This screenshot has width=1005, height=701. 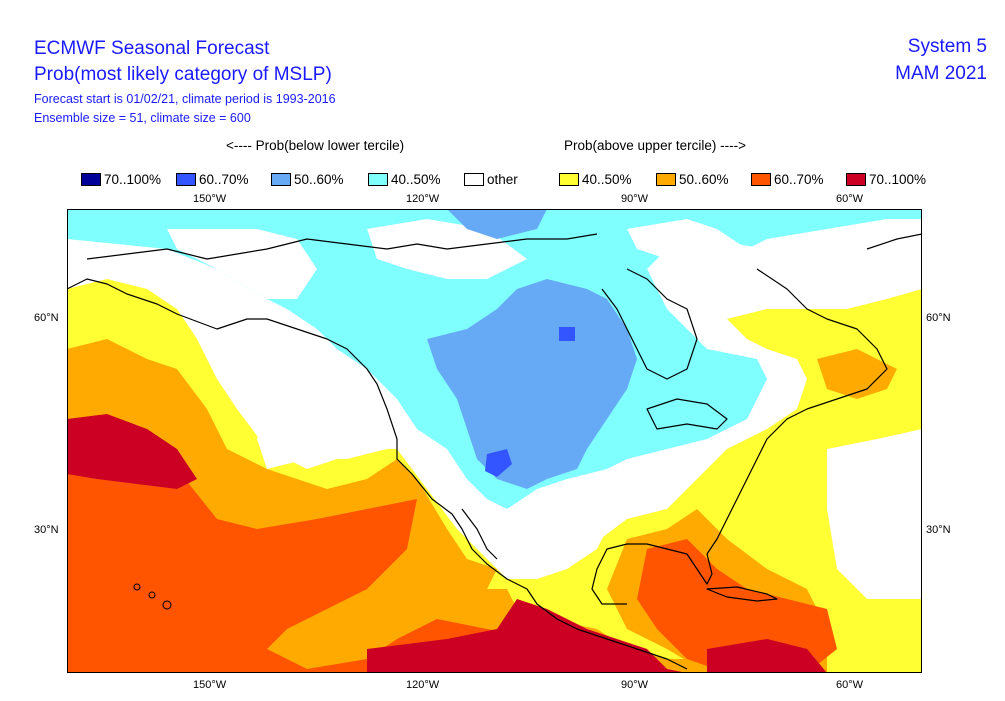 What do you see at coordinates (497, 224) in the screenshot?
I see `lightblue-region-north` at bounding box center [497, 224].